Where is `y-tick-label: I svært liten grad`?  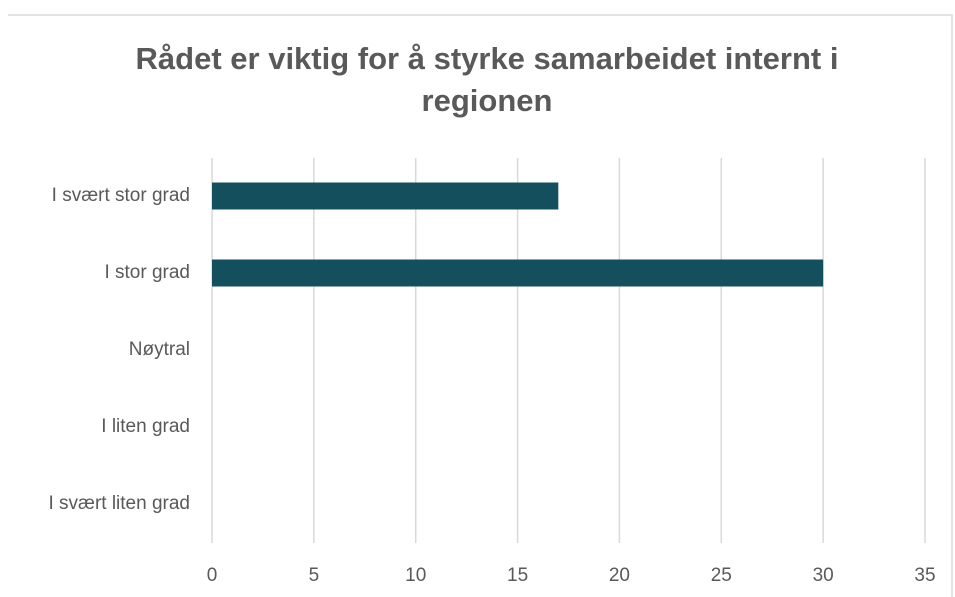
y-tick-label: I svært liten grad is located at coordinates (120, 503).